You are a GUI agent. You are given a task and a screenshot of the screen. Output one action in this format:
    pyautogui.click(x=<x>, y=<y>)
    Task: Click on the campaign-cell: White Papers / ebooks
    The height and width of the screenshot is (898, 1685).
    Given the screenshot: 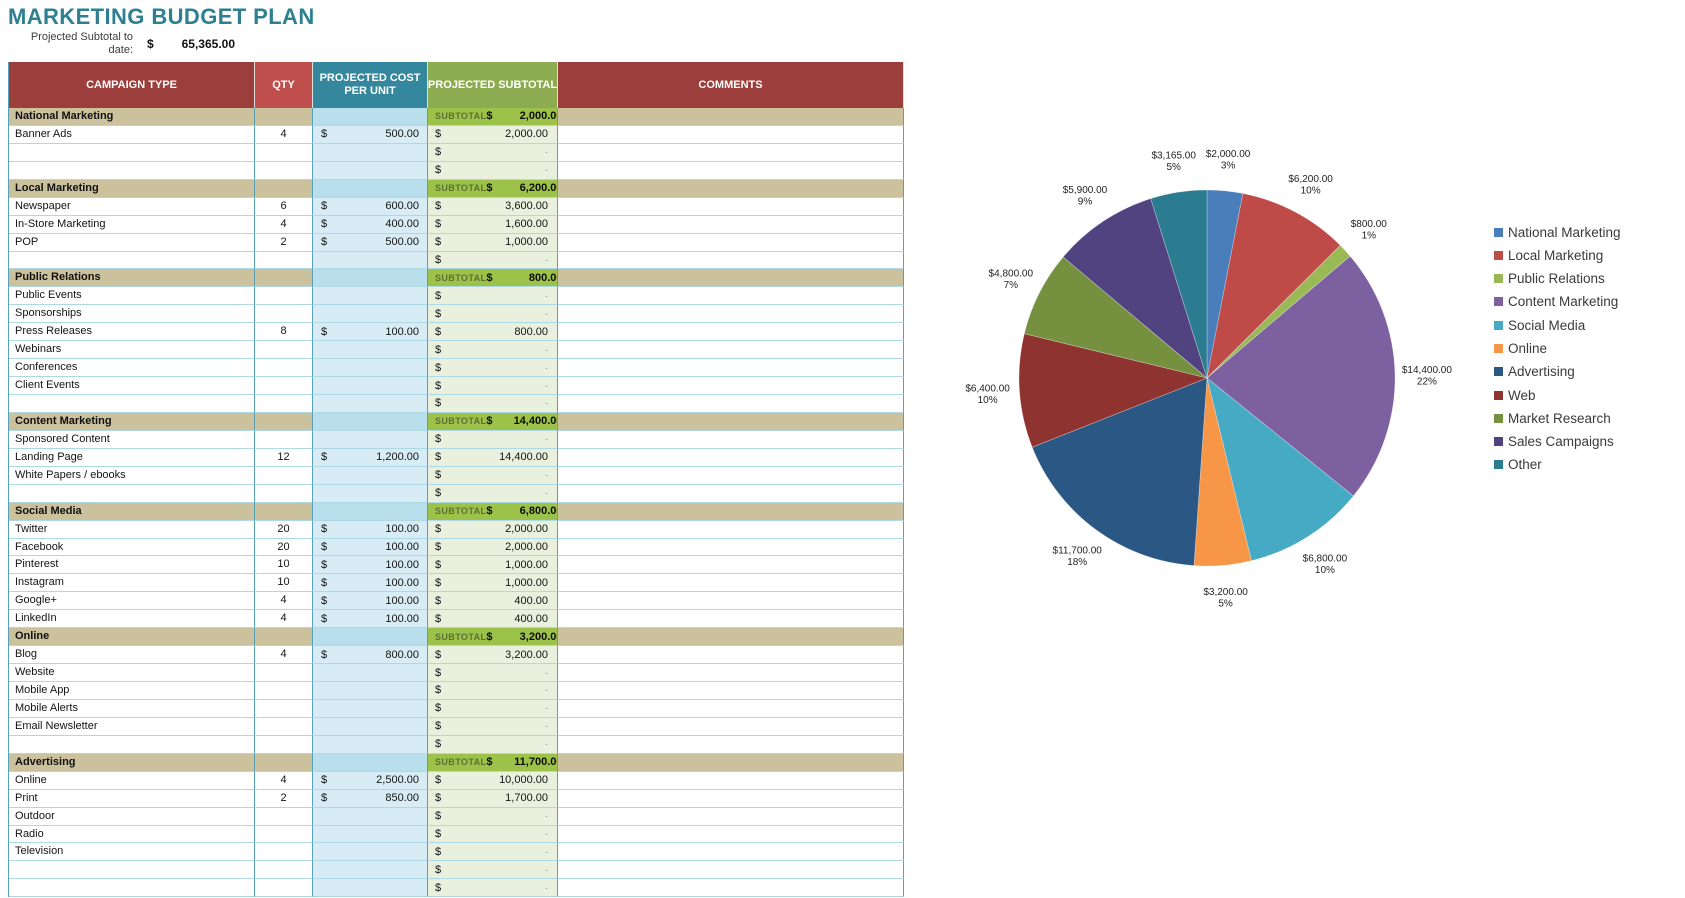 What is the action you would take?
    pyautogui.click(x=132, y=475)
    